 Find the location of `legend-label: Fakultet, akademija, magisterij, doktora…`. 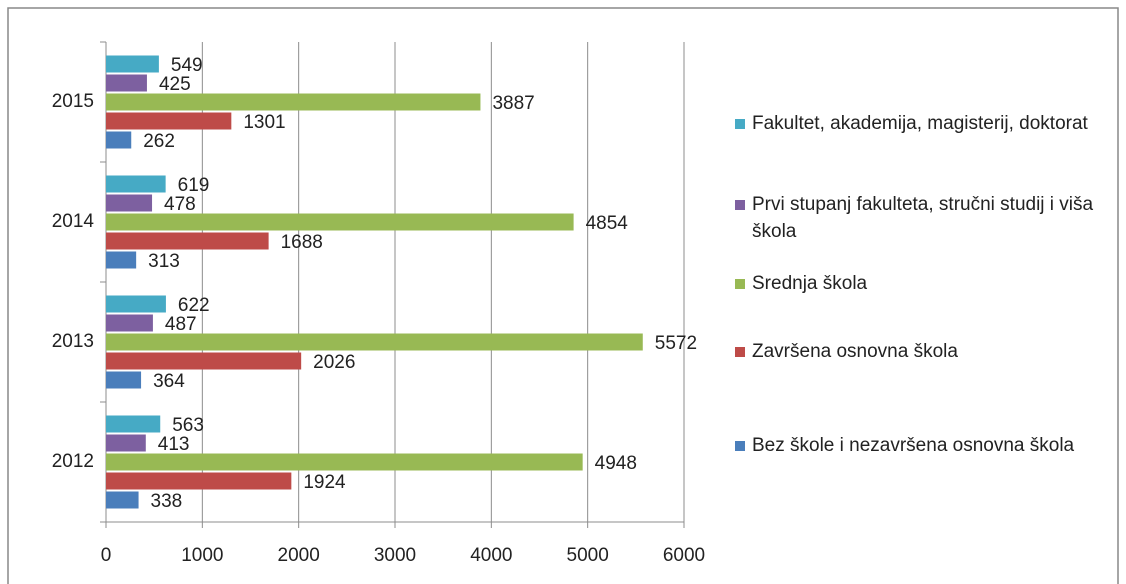

legend-label: Fakultet, akademija, magisterij, doktora… is located at coordinates (920, 123).